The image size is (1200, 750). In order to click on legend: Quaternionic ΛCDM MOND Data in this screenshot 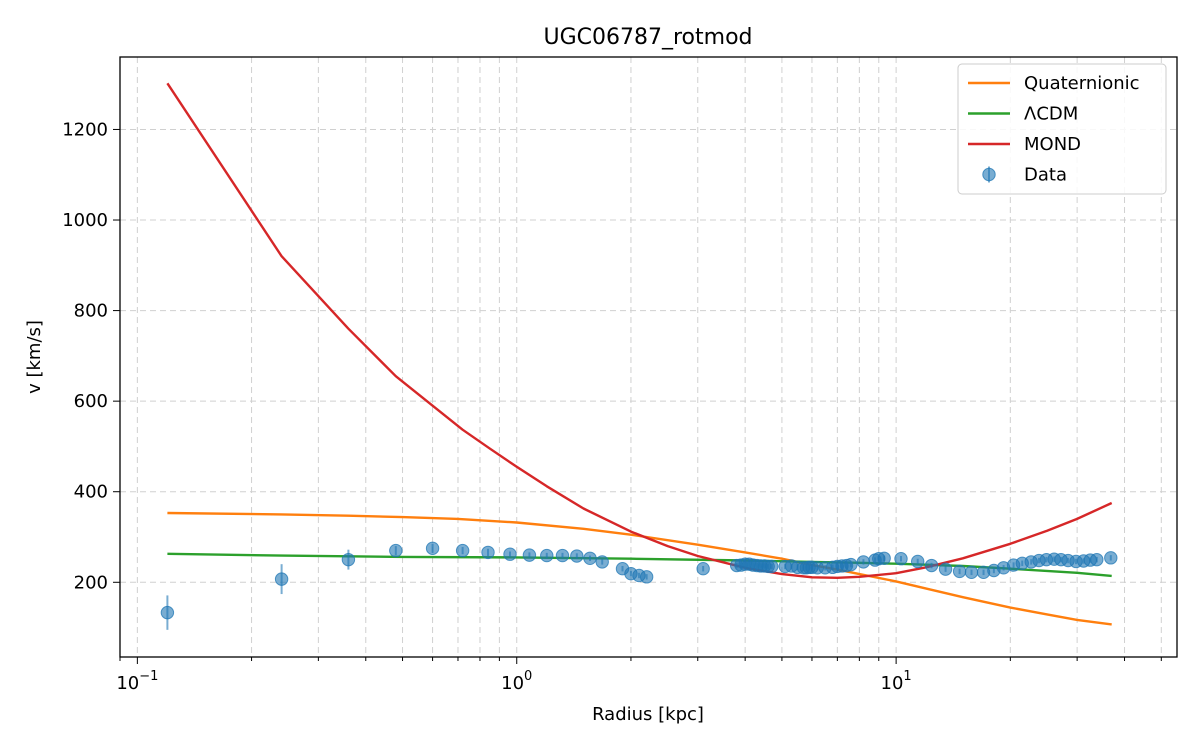, I will do `click(1062, 129)`.